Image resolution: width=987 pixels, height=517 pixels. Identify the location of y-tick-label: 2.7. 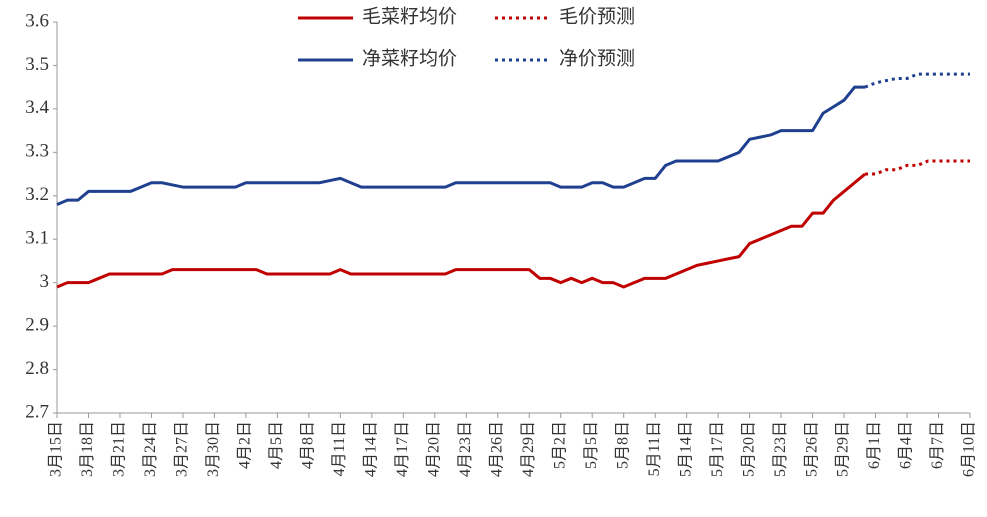
(37, 411).